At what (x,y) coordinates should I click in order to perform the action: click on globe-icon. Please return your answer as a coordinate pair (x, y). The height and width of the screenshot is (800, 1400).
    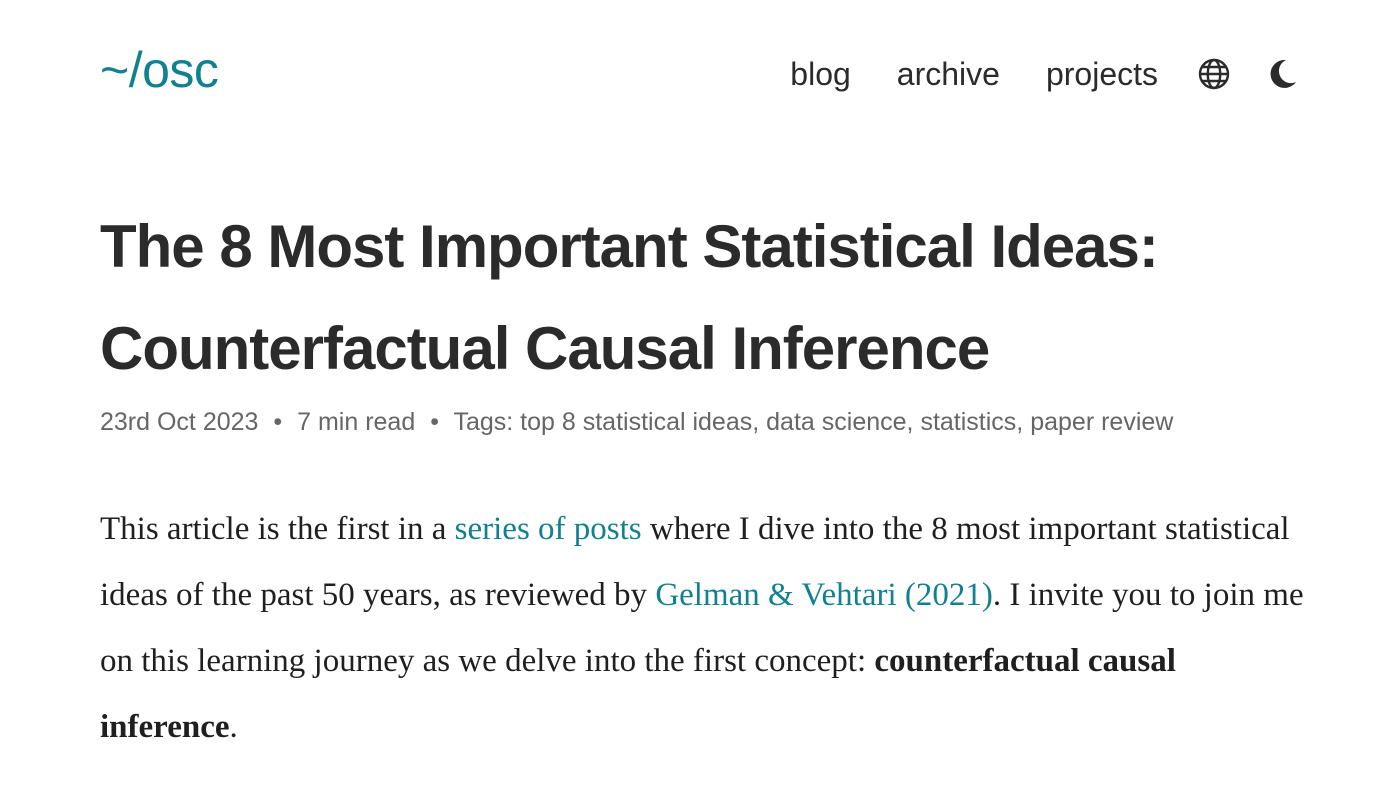
    Looking at the image, I should click on (1214, 74).